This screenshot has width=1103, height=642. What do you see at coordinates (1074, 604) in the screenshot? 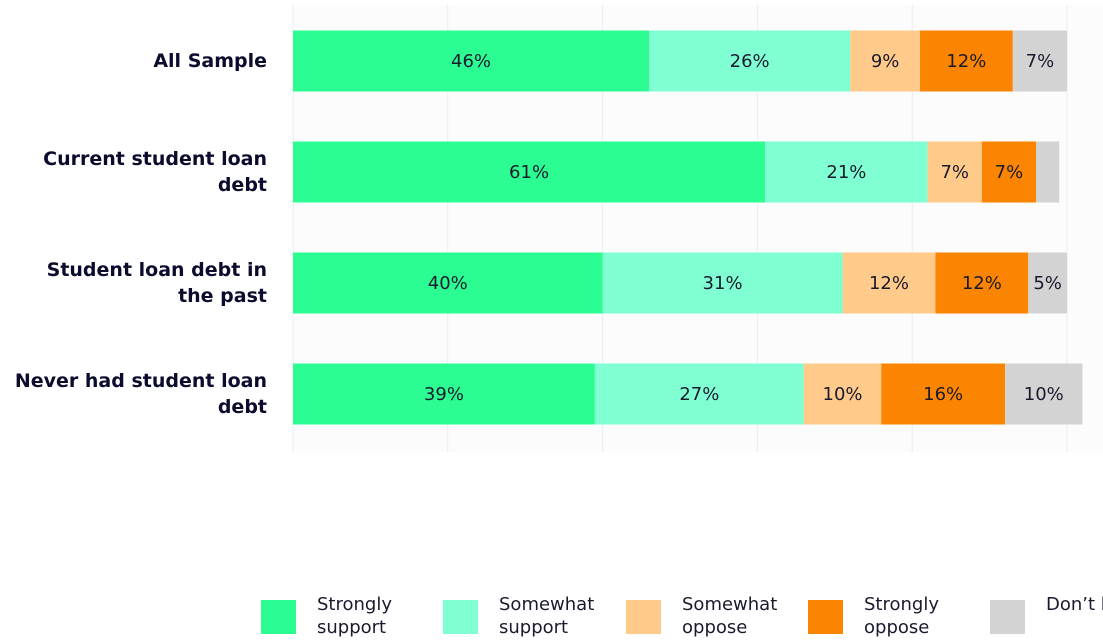
I see `legend-label: Don’t know` at bounding box center [1074, 604].